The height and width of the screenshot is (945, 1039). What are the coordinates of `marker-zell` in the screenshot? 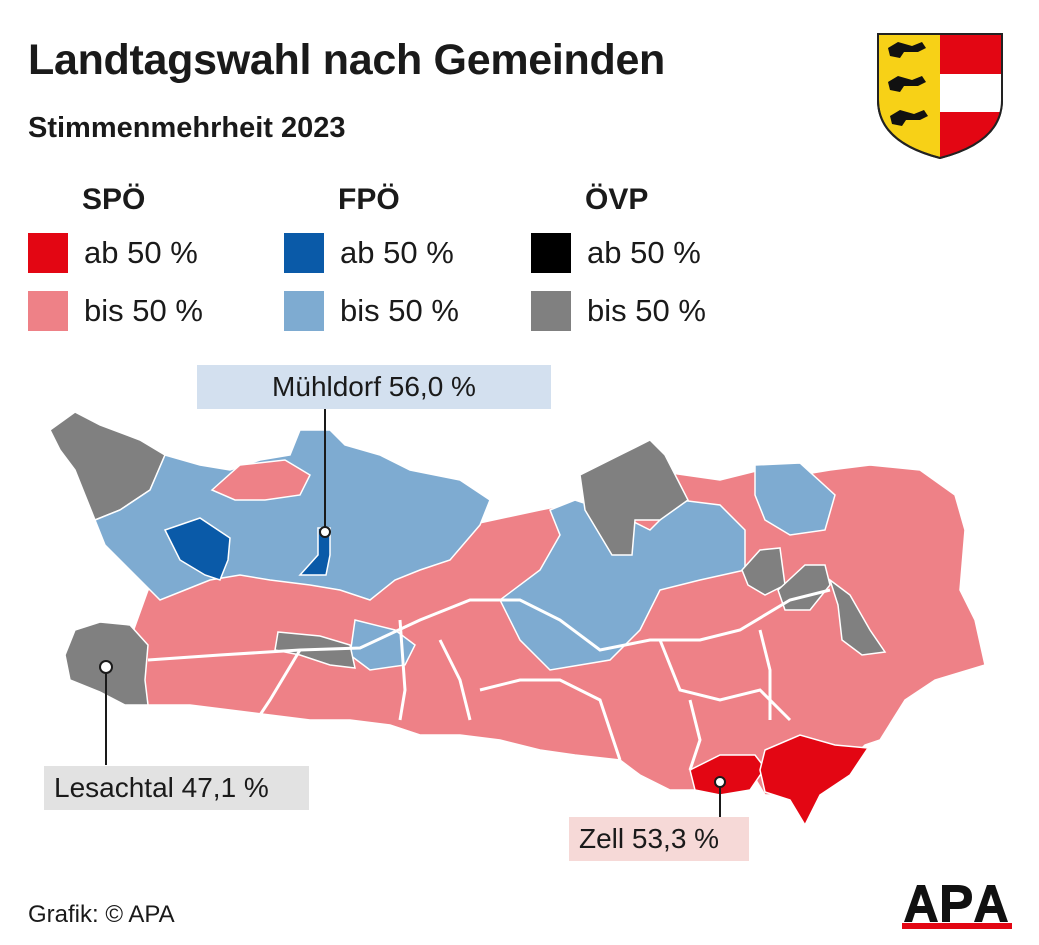 It's located at (720, 782).